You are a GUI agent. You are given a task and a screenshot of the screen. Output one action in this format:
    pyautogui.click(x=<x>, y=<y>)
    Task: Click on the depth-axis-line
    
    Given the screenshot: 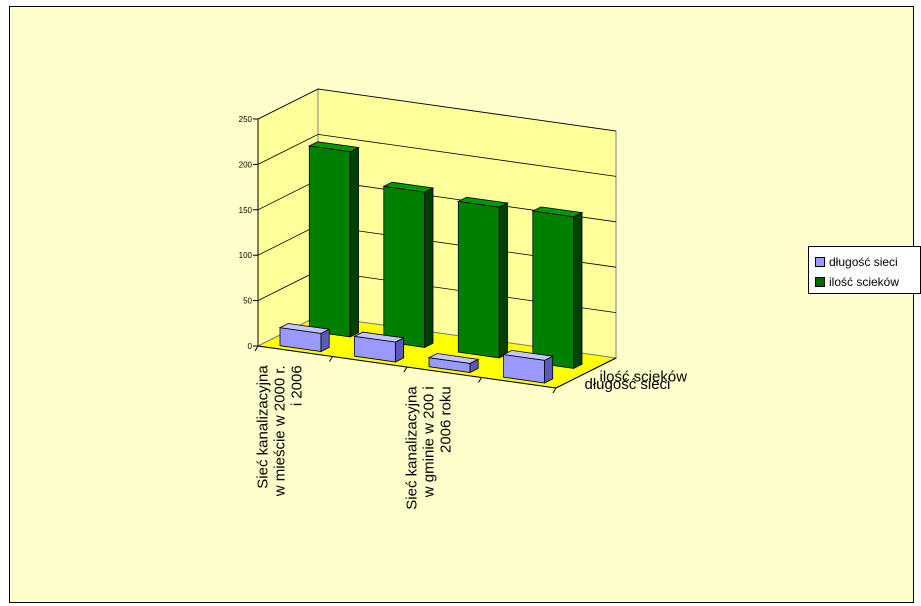 What is the action you would take?
    pyautogui.click(x=586, y=373)
    